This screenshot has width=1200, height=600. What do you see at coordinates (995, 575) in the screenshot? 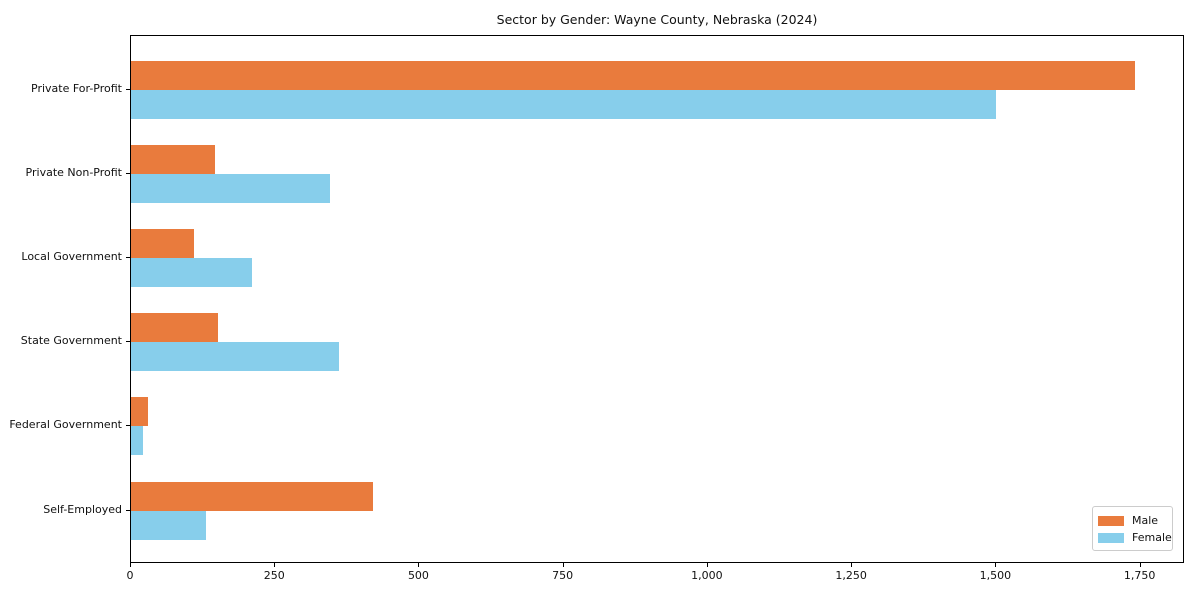
I see `x-tick-label: 1,500` at bounding box center [995, 575].